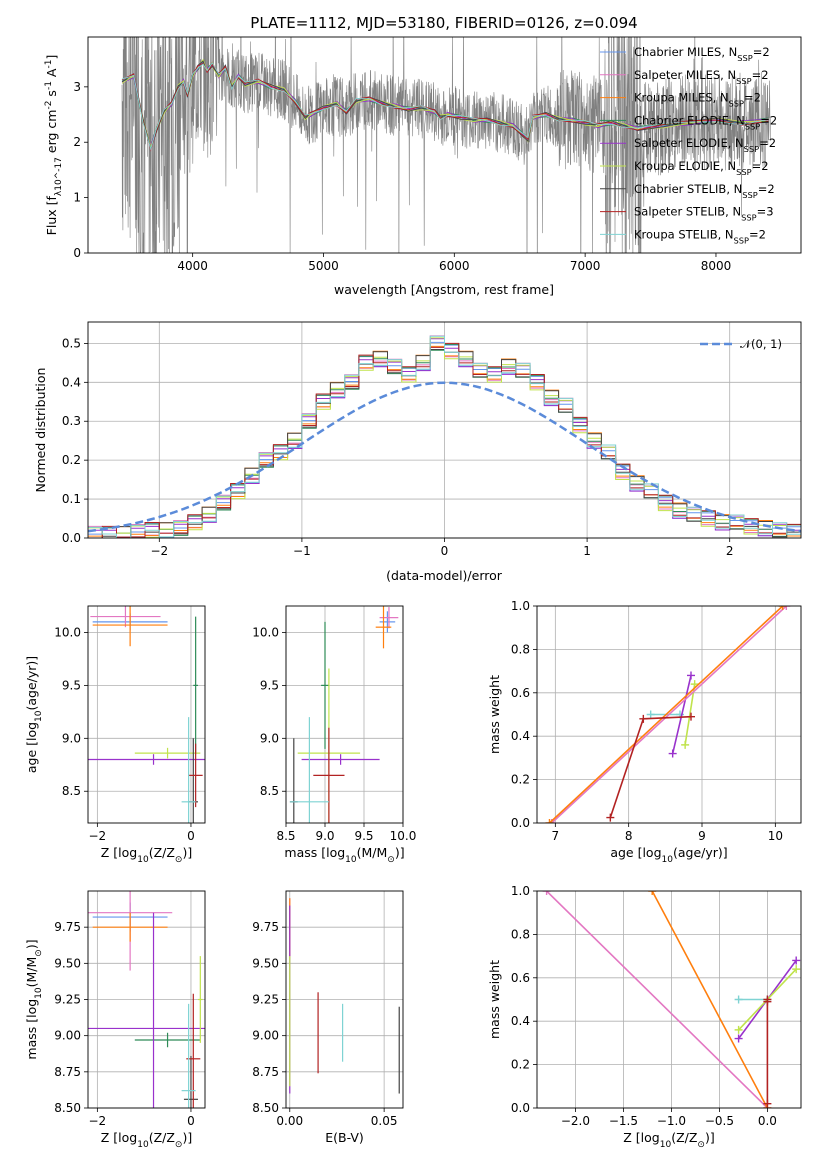 The width and height of the screenshot is (819, 1170). I want to click on observed-spectrum, so click(446, 145).